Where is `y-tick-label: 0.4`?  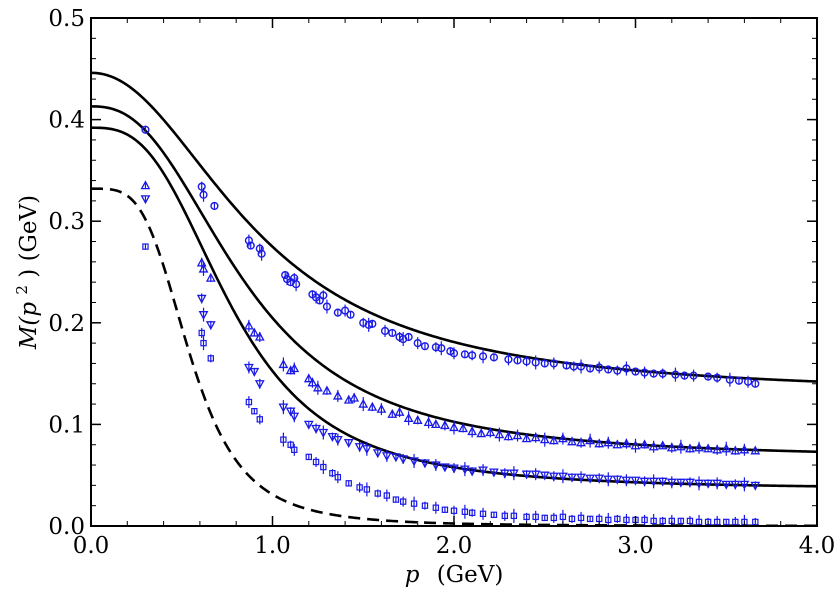 y-tick-label: 0.4 is located at coordinates (66, 121).